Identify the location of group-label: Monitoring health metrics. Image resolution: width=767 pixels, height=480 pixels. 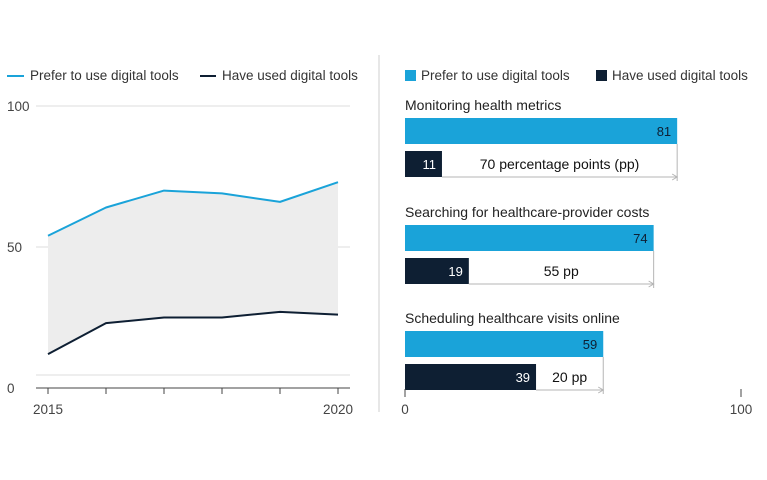
(483, 105).